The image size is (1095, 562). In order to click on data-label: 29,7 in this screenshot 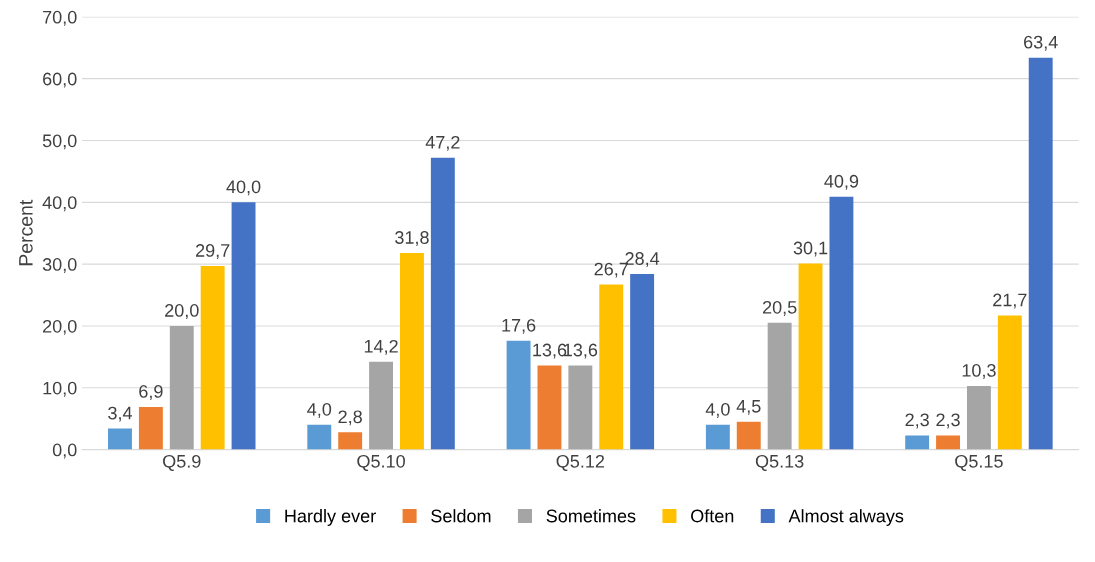, I will do `click(213, 251)`.